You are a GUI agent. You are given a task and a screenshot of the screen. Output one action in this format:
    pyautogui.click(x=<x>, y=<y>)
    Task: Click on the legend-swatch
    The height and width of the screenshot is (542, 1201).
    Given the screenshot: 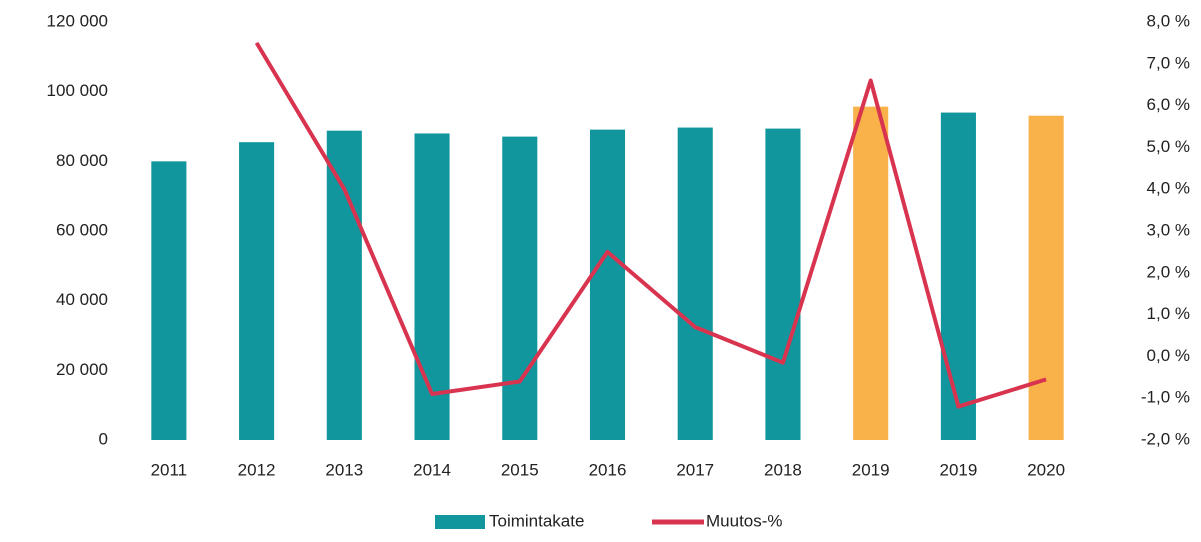 What is the action you would take?
    pyautogui.click(x=460, y=522)
    